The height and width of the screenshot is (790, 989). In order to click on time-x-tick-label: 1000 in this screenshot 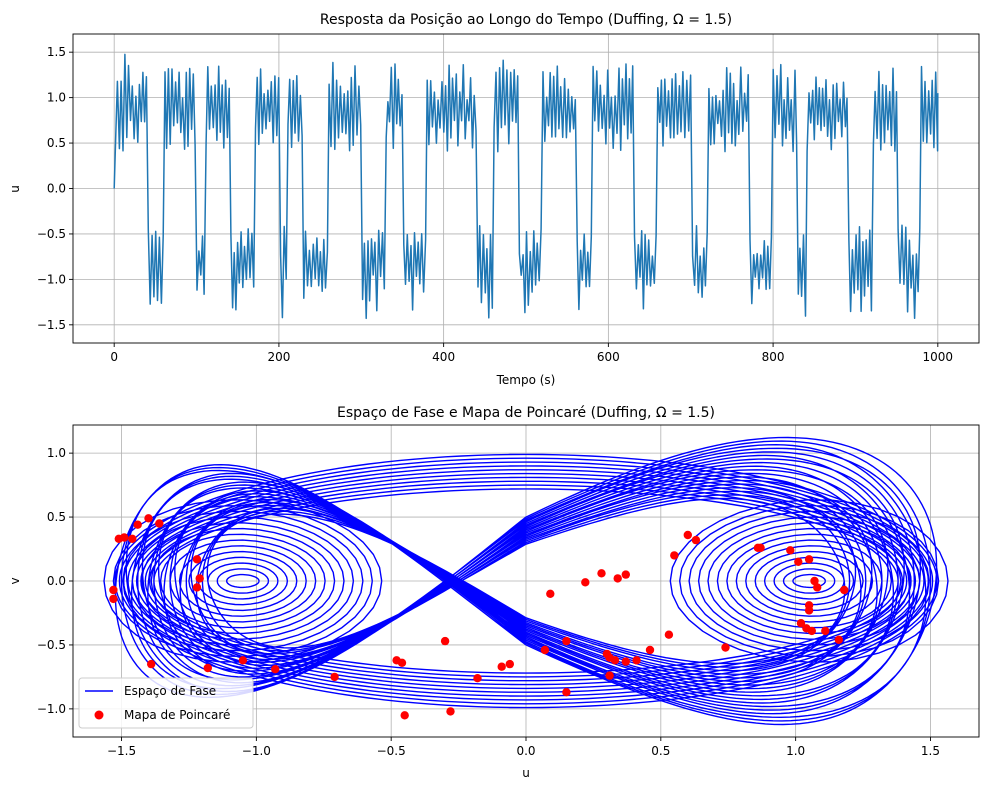, I will do `click(938, 357)`.